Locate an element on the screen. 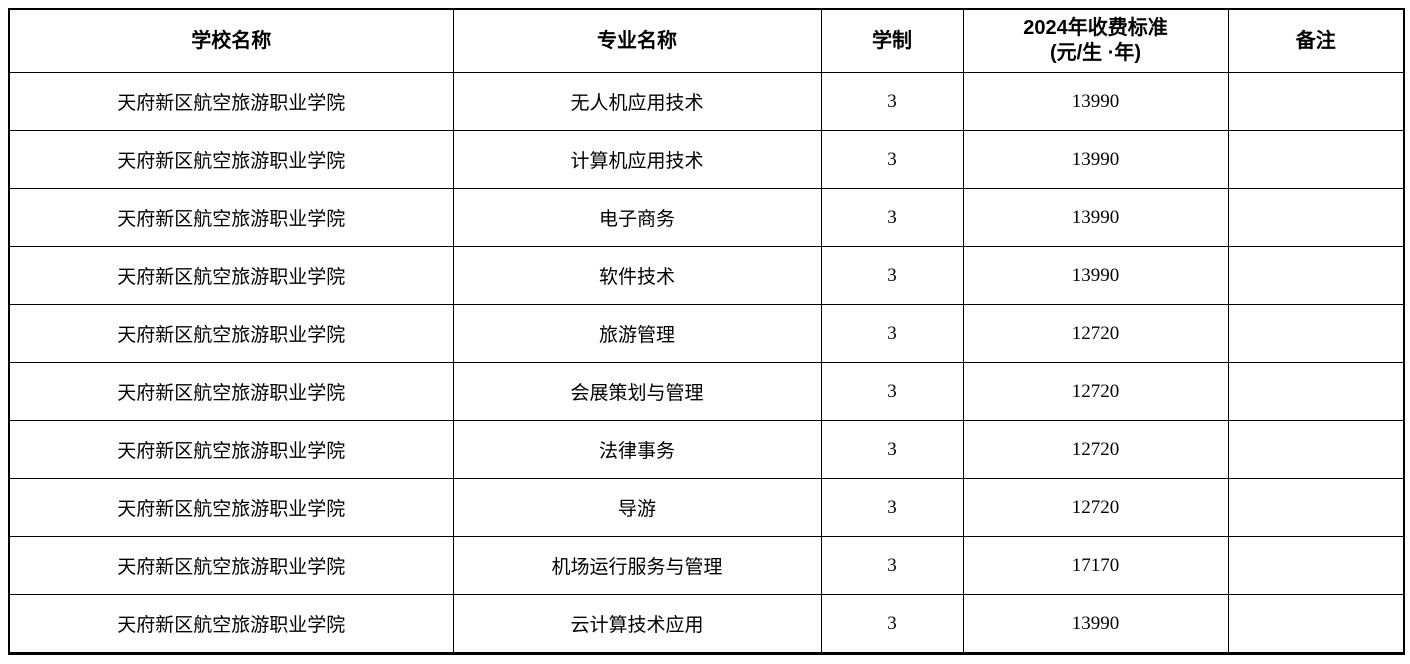  cell-major: 无人机应用技术 is located at coordinates (637, 101).